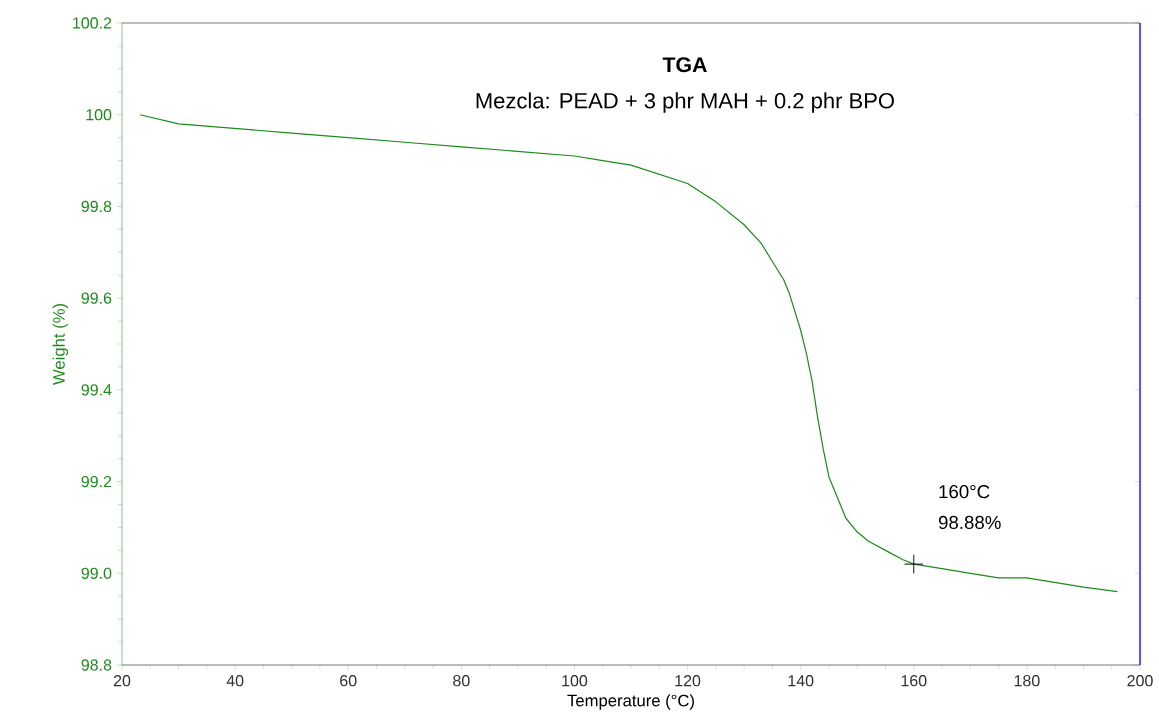  I want to click on x-tick-label: 140, so click(801, 681).